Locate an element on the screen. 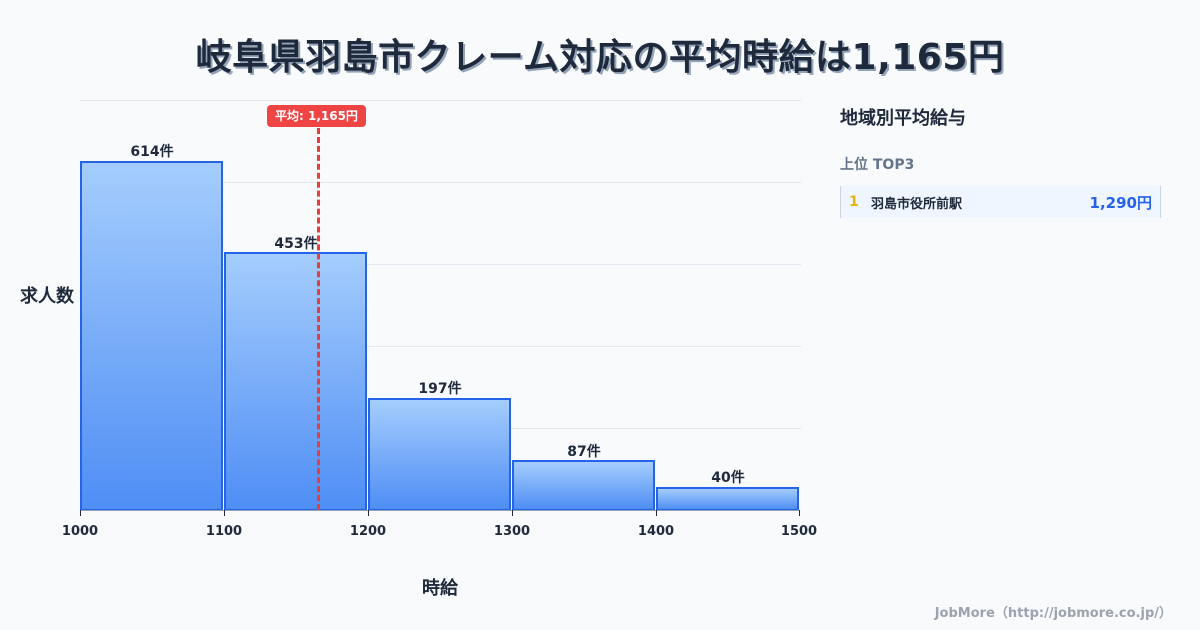  bar-value-label: 453件 is located at coordinates (296, 244).